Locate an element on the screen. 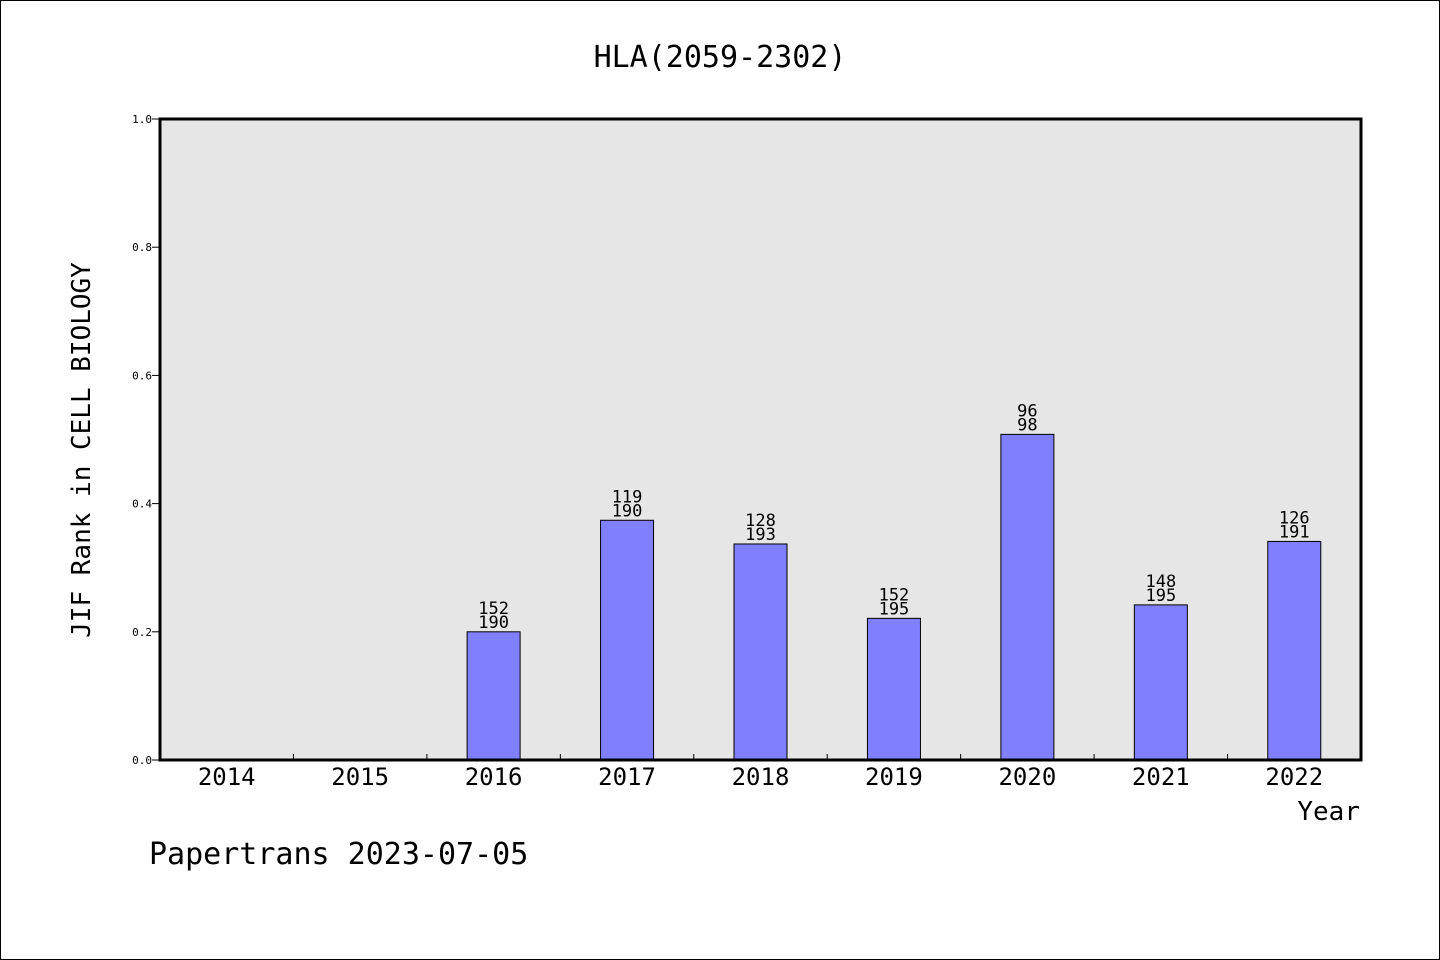 This screenshot has height=960, width=1440. bar-label-bottom: 191 is located at coordinates (1294, 532).